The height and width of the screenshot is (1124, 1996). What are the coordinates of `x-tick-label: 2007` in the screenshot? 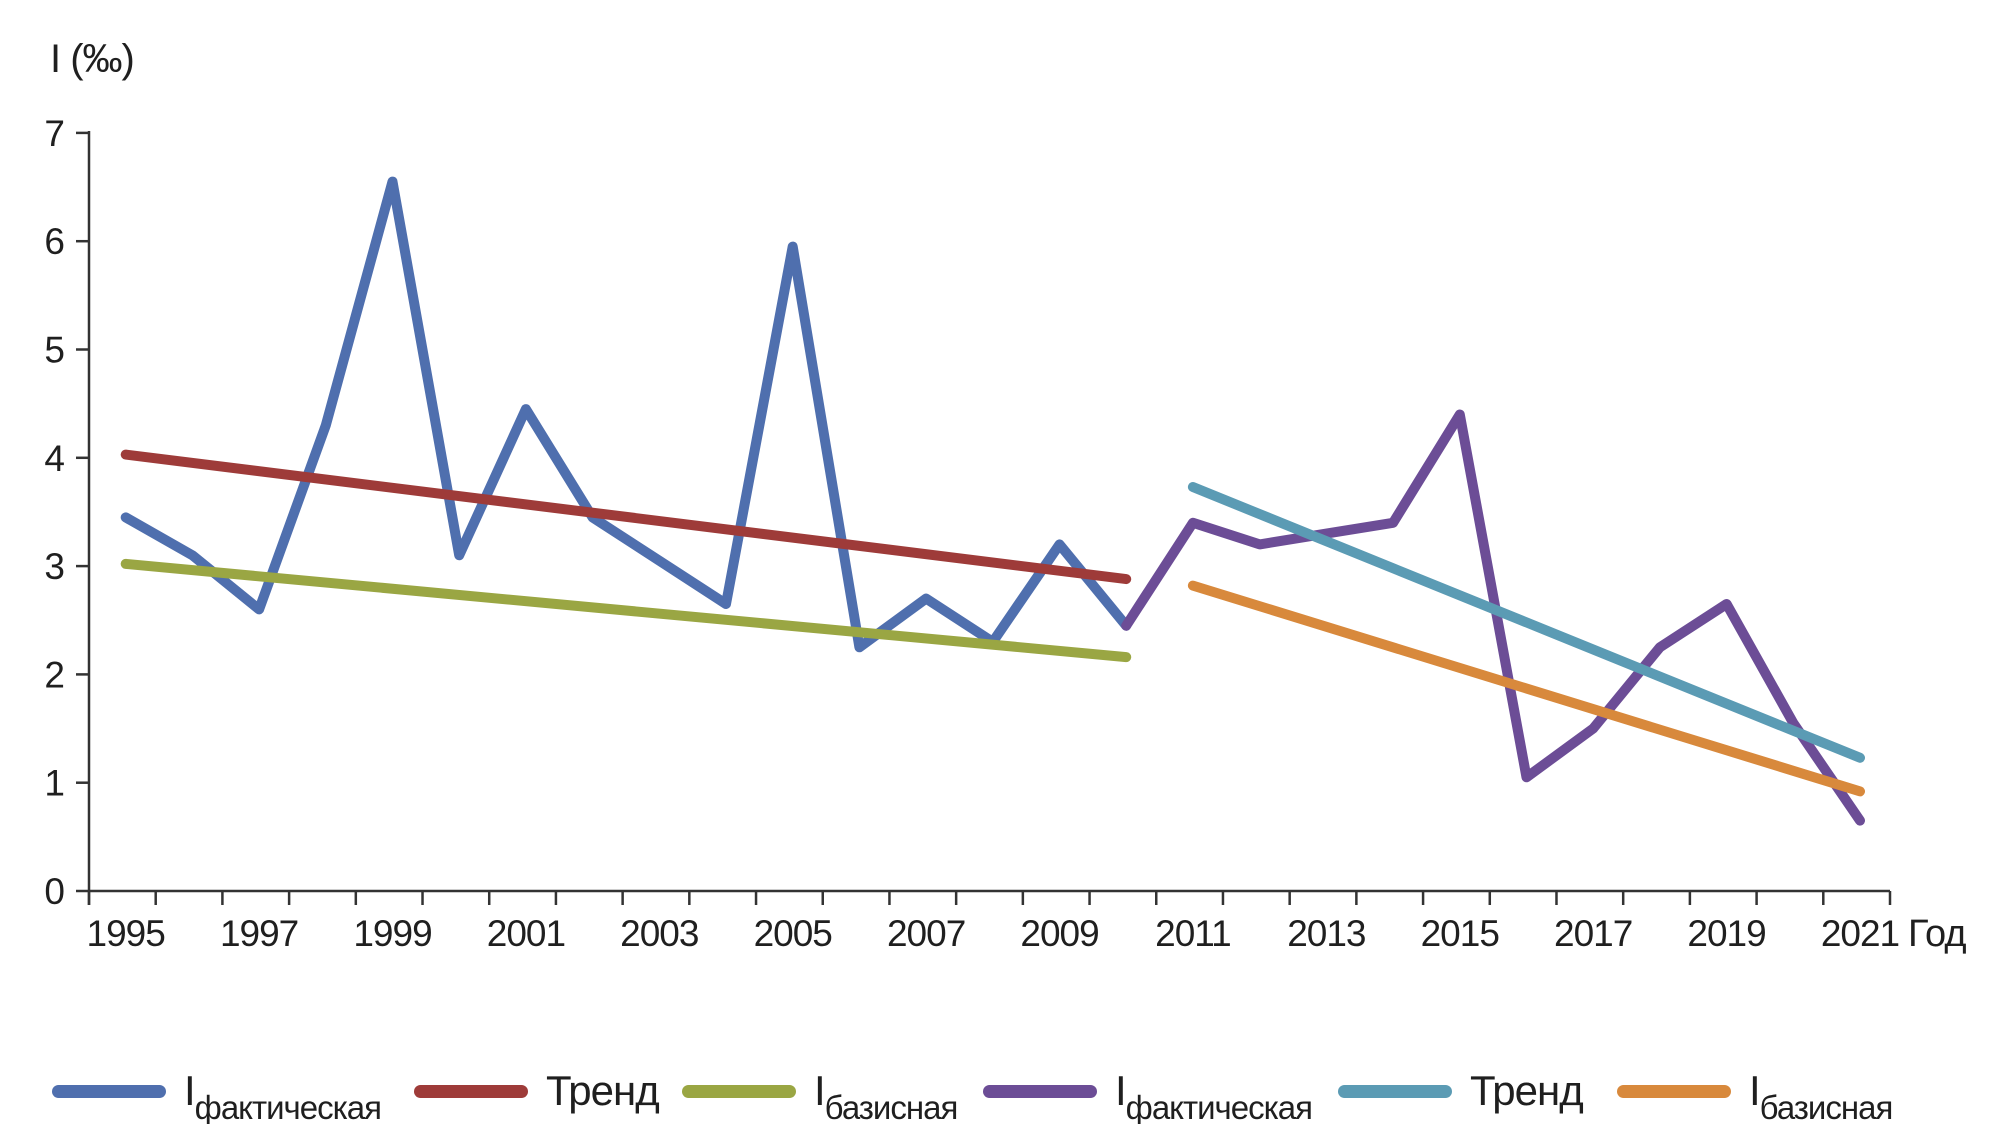 It's located at (926, 933).